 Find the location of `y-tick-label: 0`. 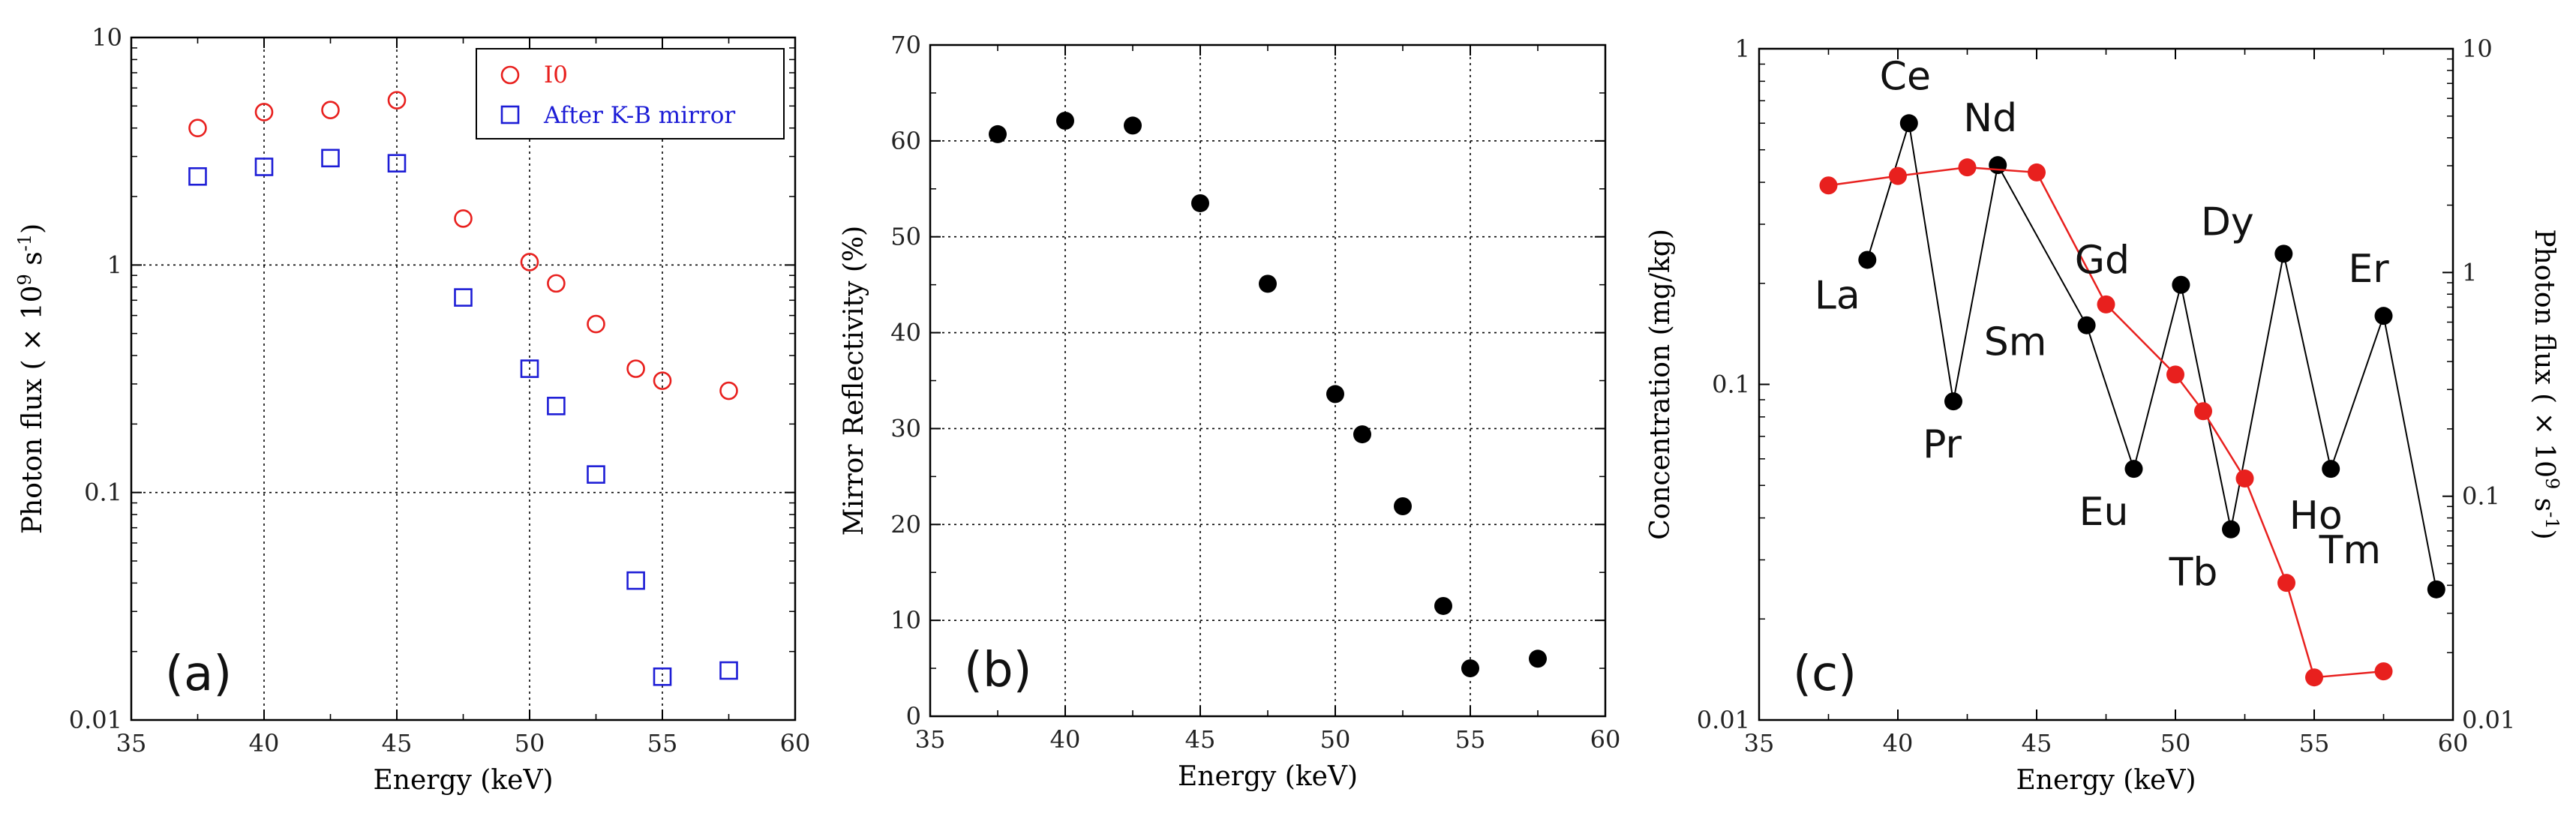

y-tick-label: 0 is located at coordinates (913, 716).